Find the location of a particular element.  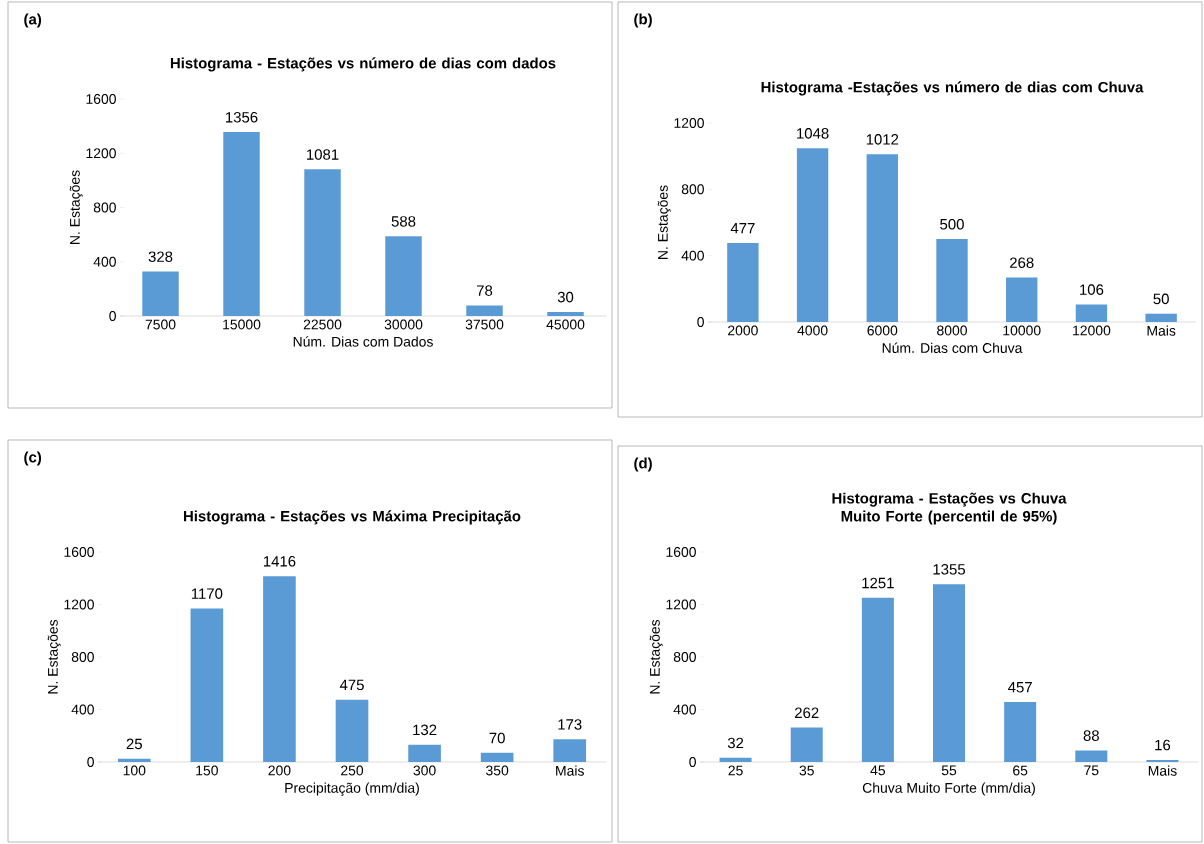

x-tick-label: 35 is located at coordinates (806, 770).